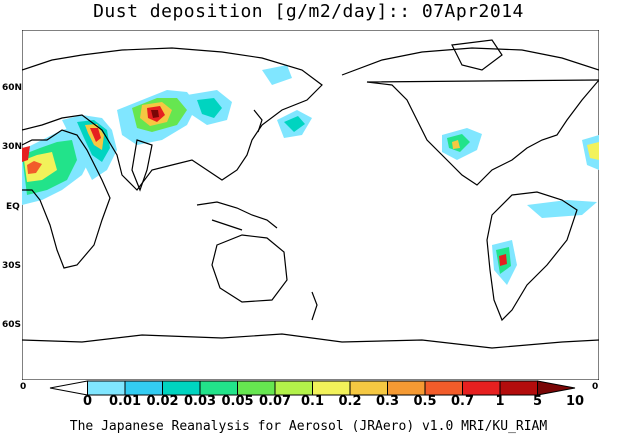 This screenshot has width=617, height=438. Describe the element at coordinates (23, 387) in the screenshot. I see `colorbar-edge-left: 0` at that location.